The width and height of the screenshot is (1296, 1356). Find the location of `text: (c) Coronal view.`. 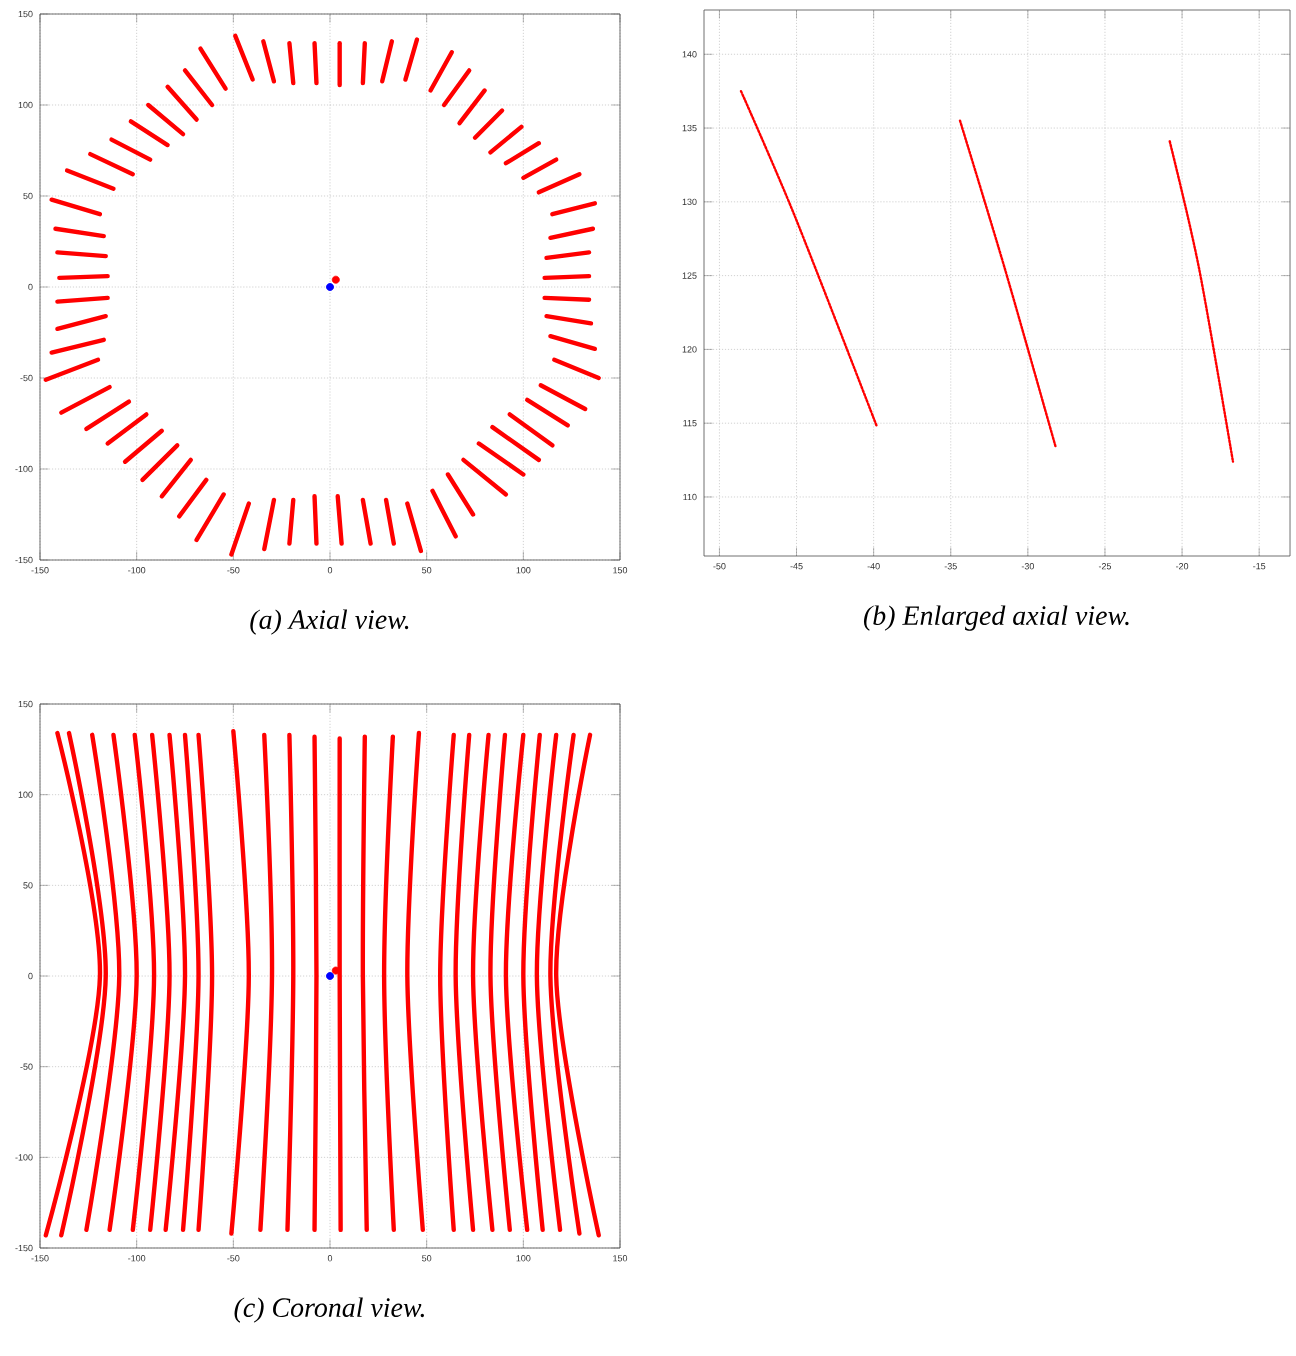

text: (c) Coronal view. is located at coordinates (329, 1310).